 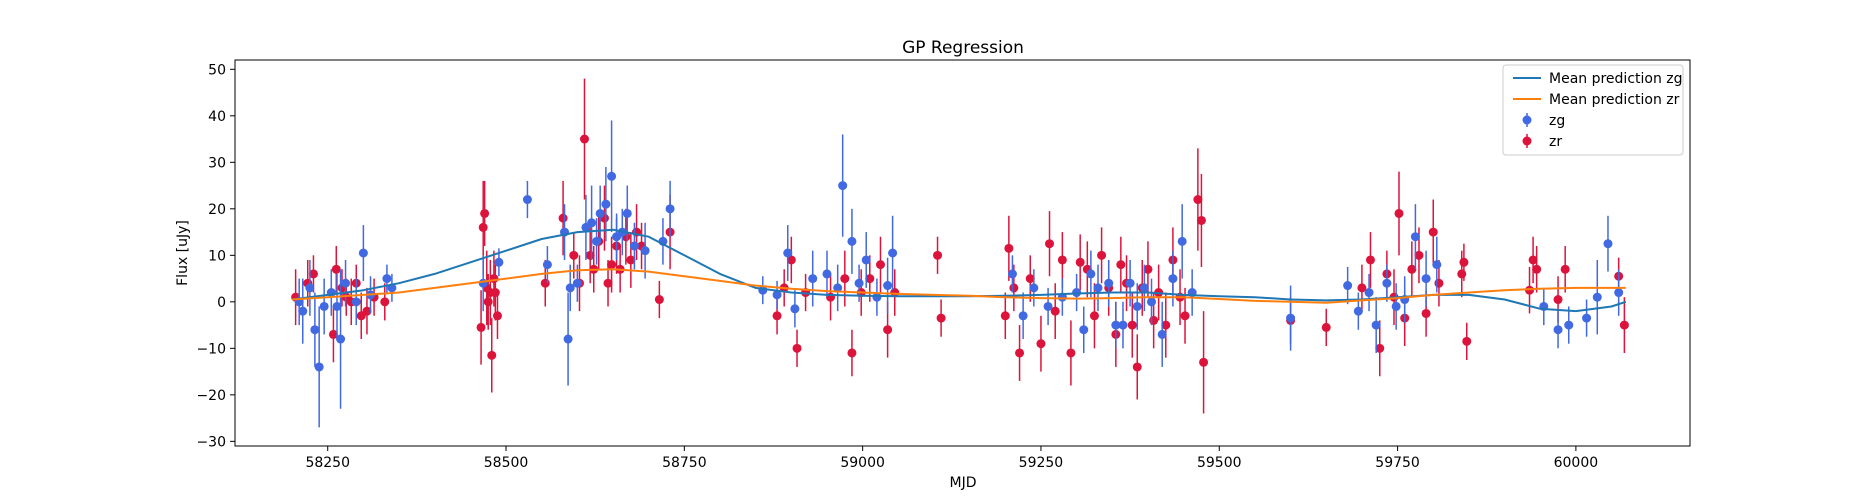 I want to click on y-axis: −30 −20 −10 0 10 20 30 40 50, so click(x=215, y=256).